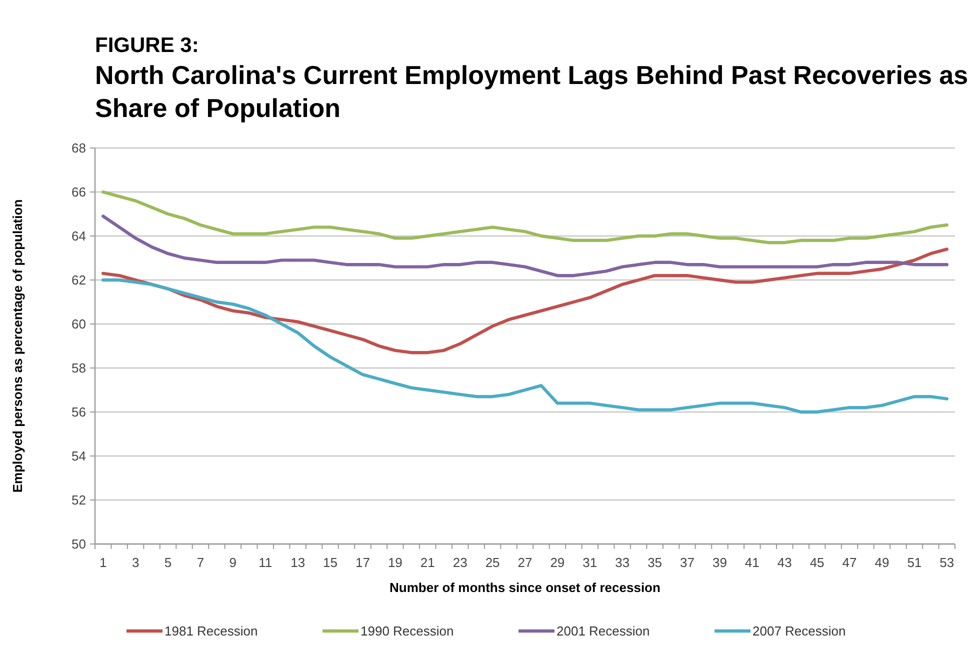 This screenshot has height=652, width=977. What do you see at coordinates (603, 631) in the screenshot?
I see `legend-label: 2001 Recession` at bounding box center [603, 631].